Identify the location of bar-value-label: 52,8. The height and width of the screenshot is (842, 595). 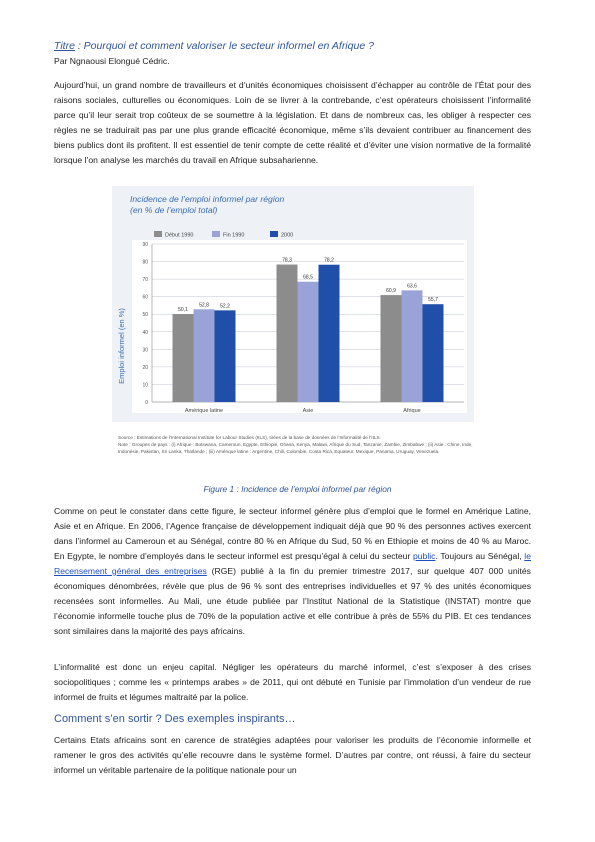
(204, 305).